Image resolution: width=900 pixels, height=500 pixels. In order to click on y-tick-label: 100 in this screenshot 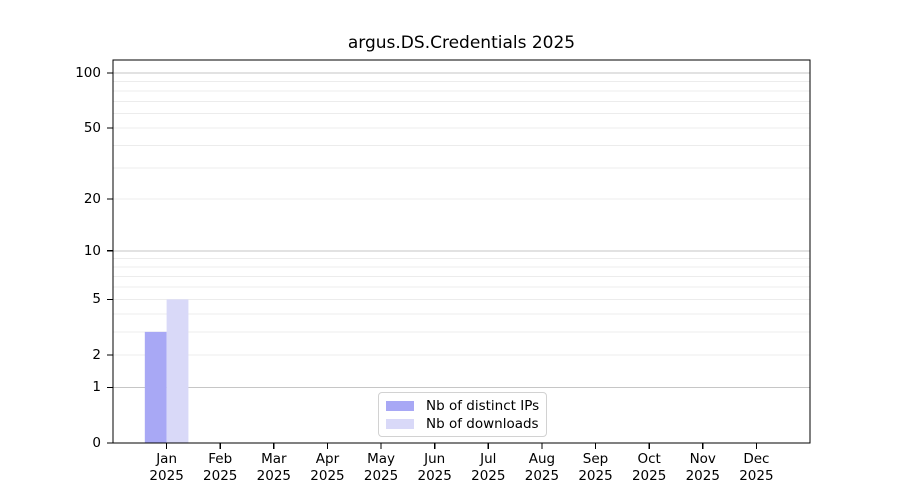, I will do `click(88, 73)`.